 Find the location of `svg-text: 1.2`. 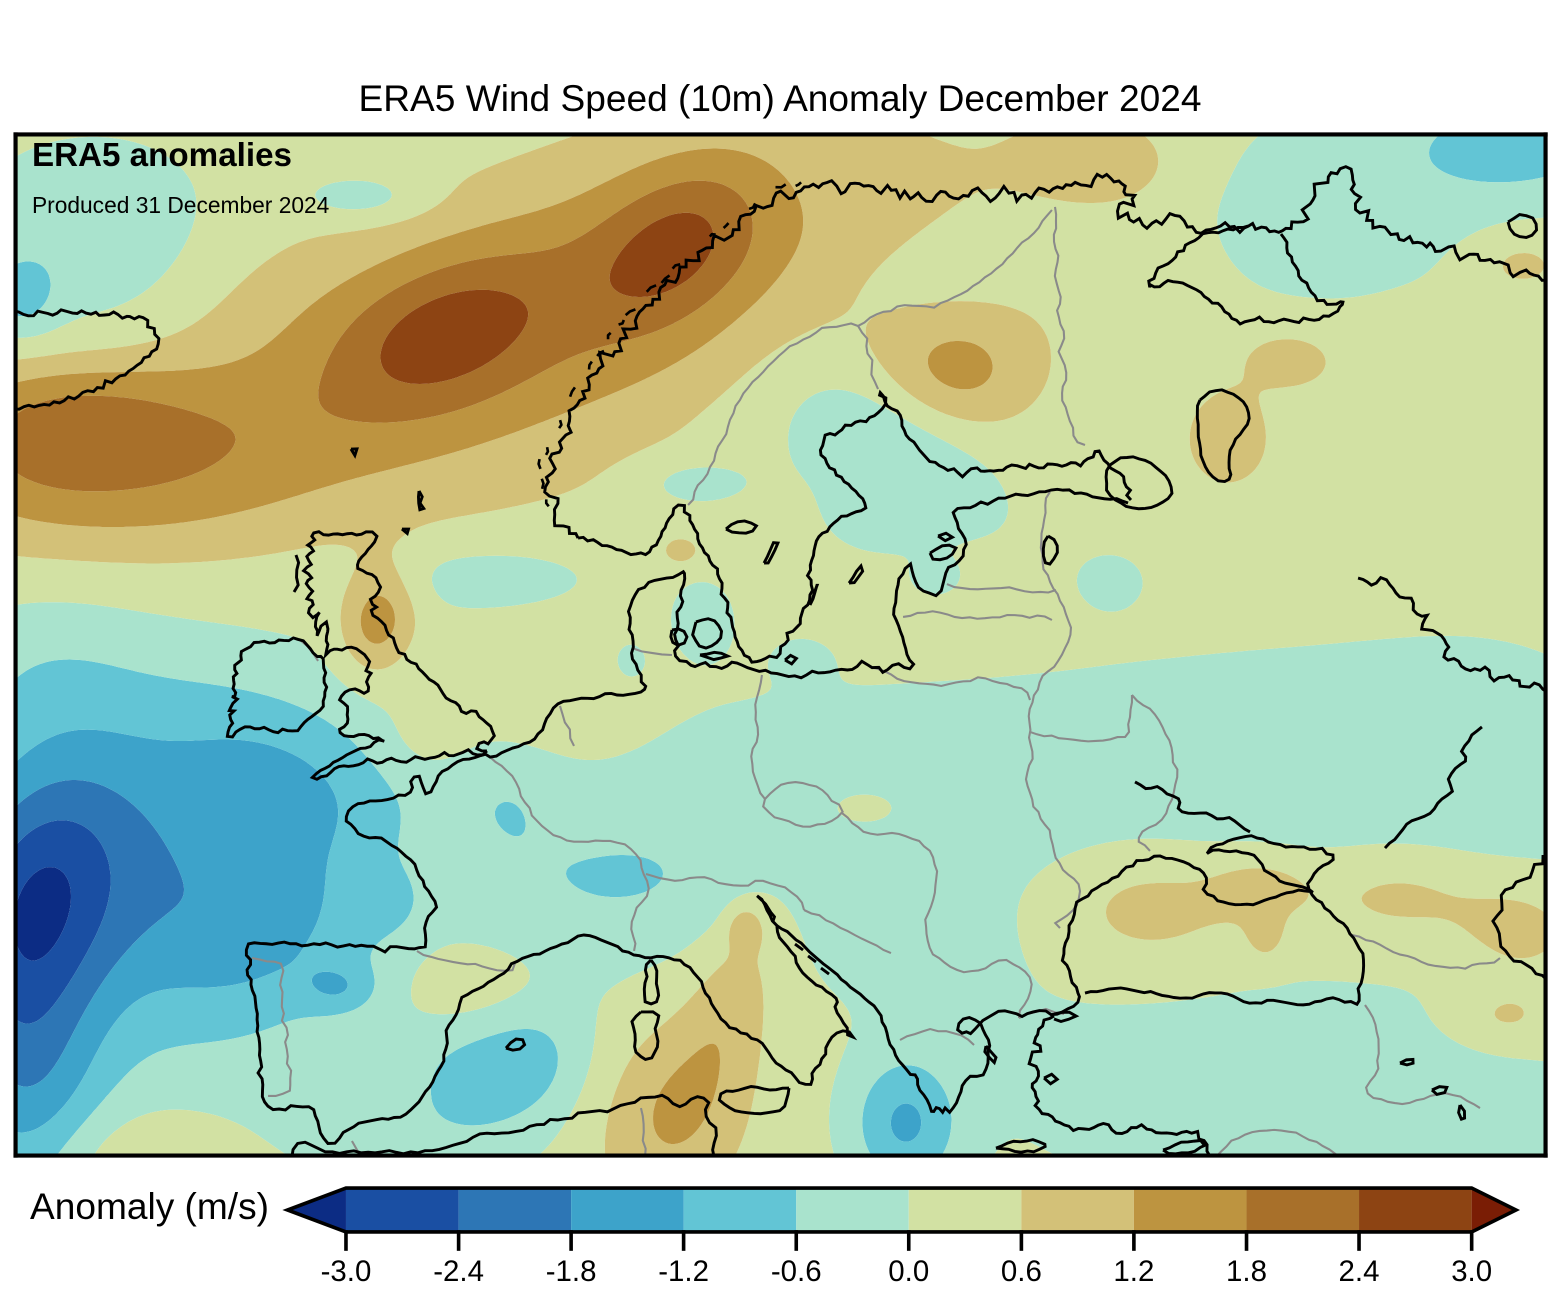

svg-text: 1.2 is located at coordinates (1133, 1271).